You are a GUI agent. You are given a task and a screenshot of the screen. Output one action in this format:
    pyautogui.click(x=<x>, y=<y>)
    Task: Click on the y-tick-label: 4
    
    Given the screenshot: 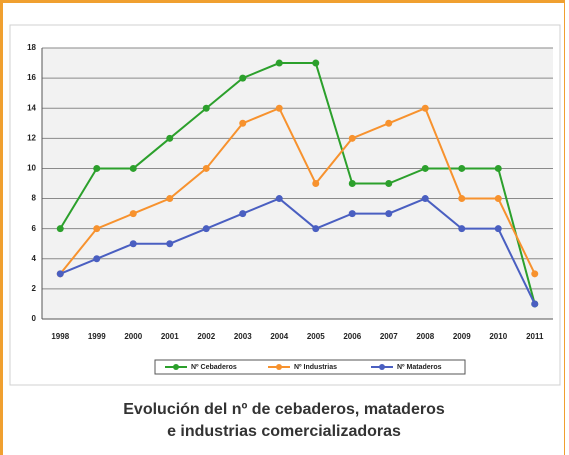 What is the action you would take?
    pyautogui.click(x=34, y=258)
    